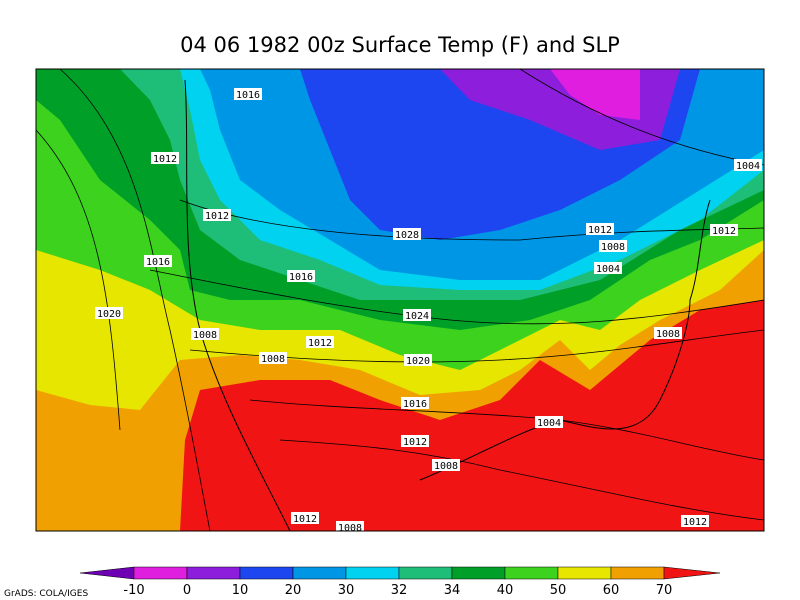 This screenshot has height=600, width=800. I want to click on colorbar-label: 10, so click(240, 590).